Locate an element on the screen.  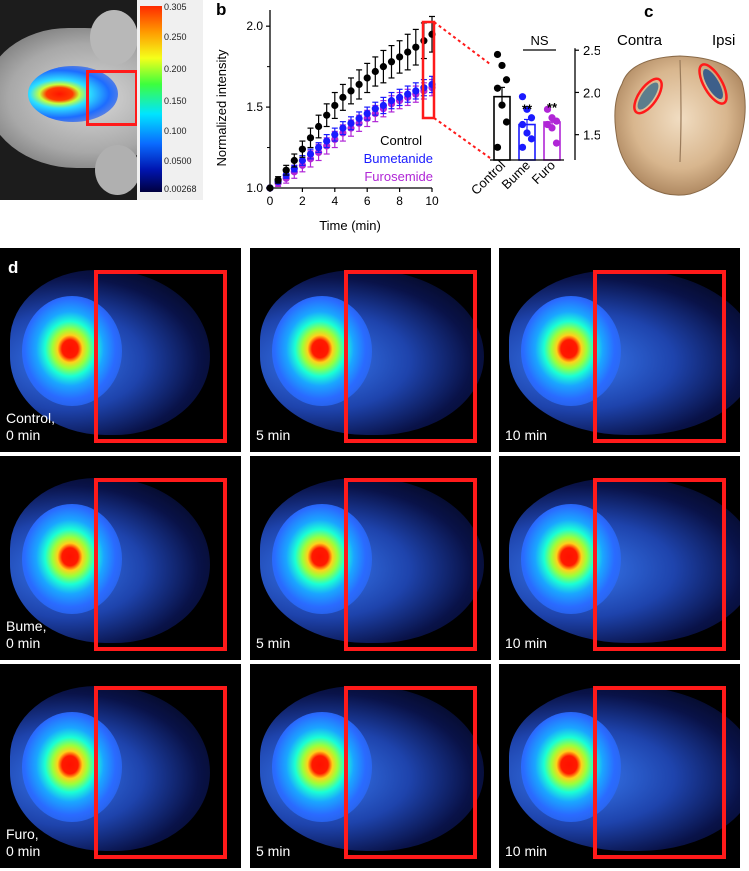
tile-label: Control, 0 min is located at coordinates (31, 426).